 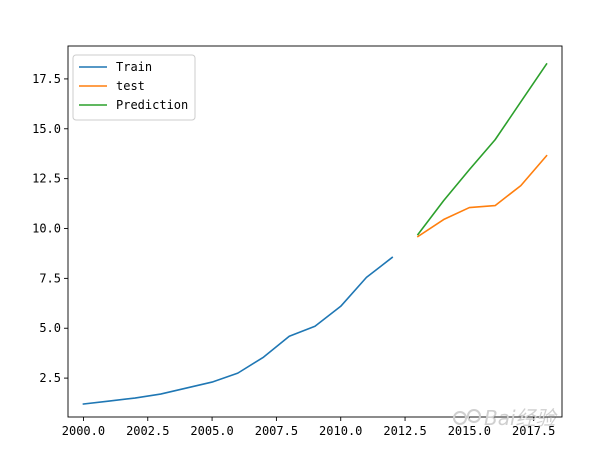 I want to click on legend-box, so click(x=134, y=87).